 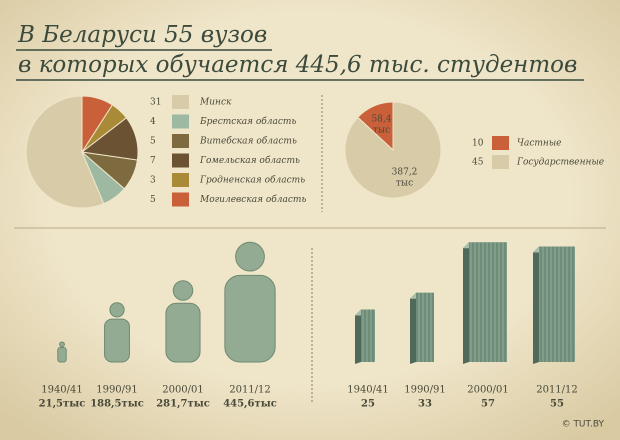 What do you see at coordinates (405, 177) in the screenshot?
I see `slice-label: 387,2 тыс` at bounding box center [405, 177].